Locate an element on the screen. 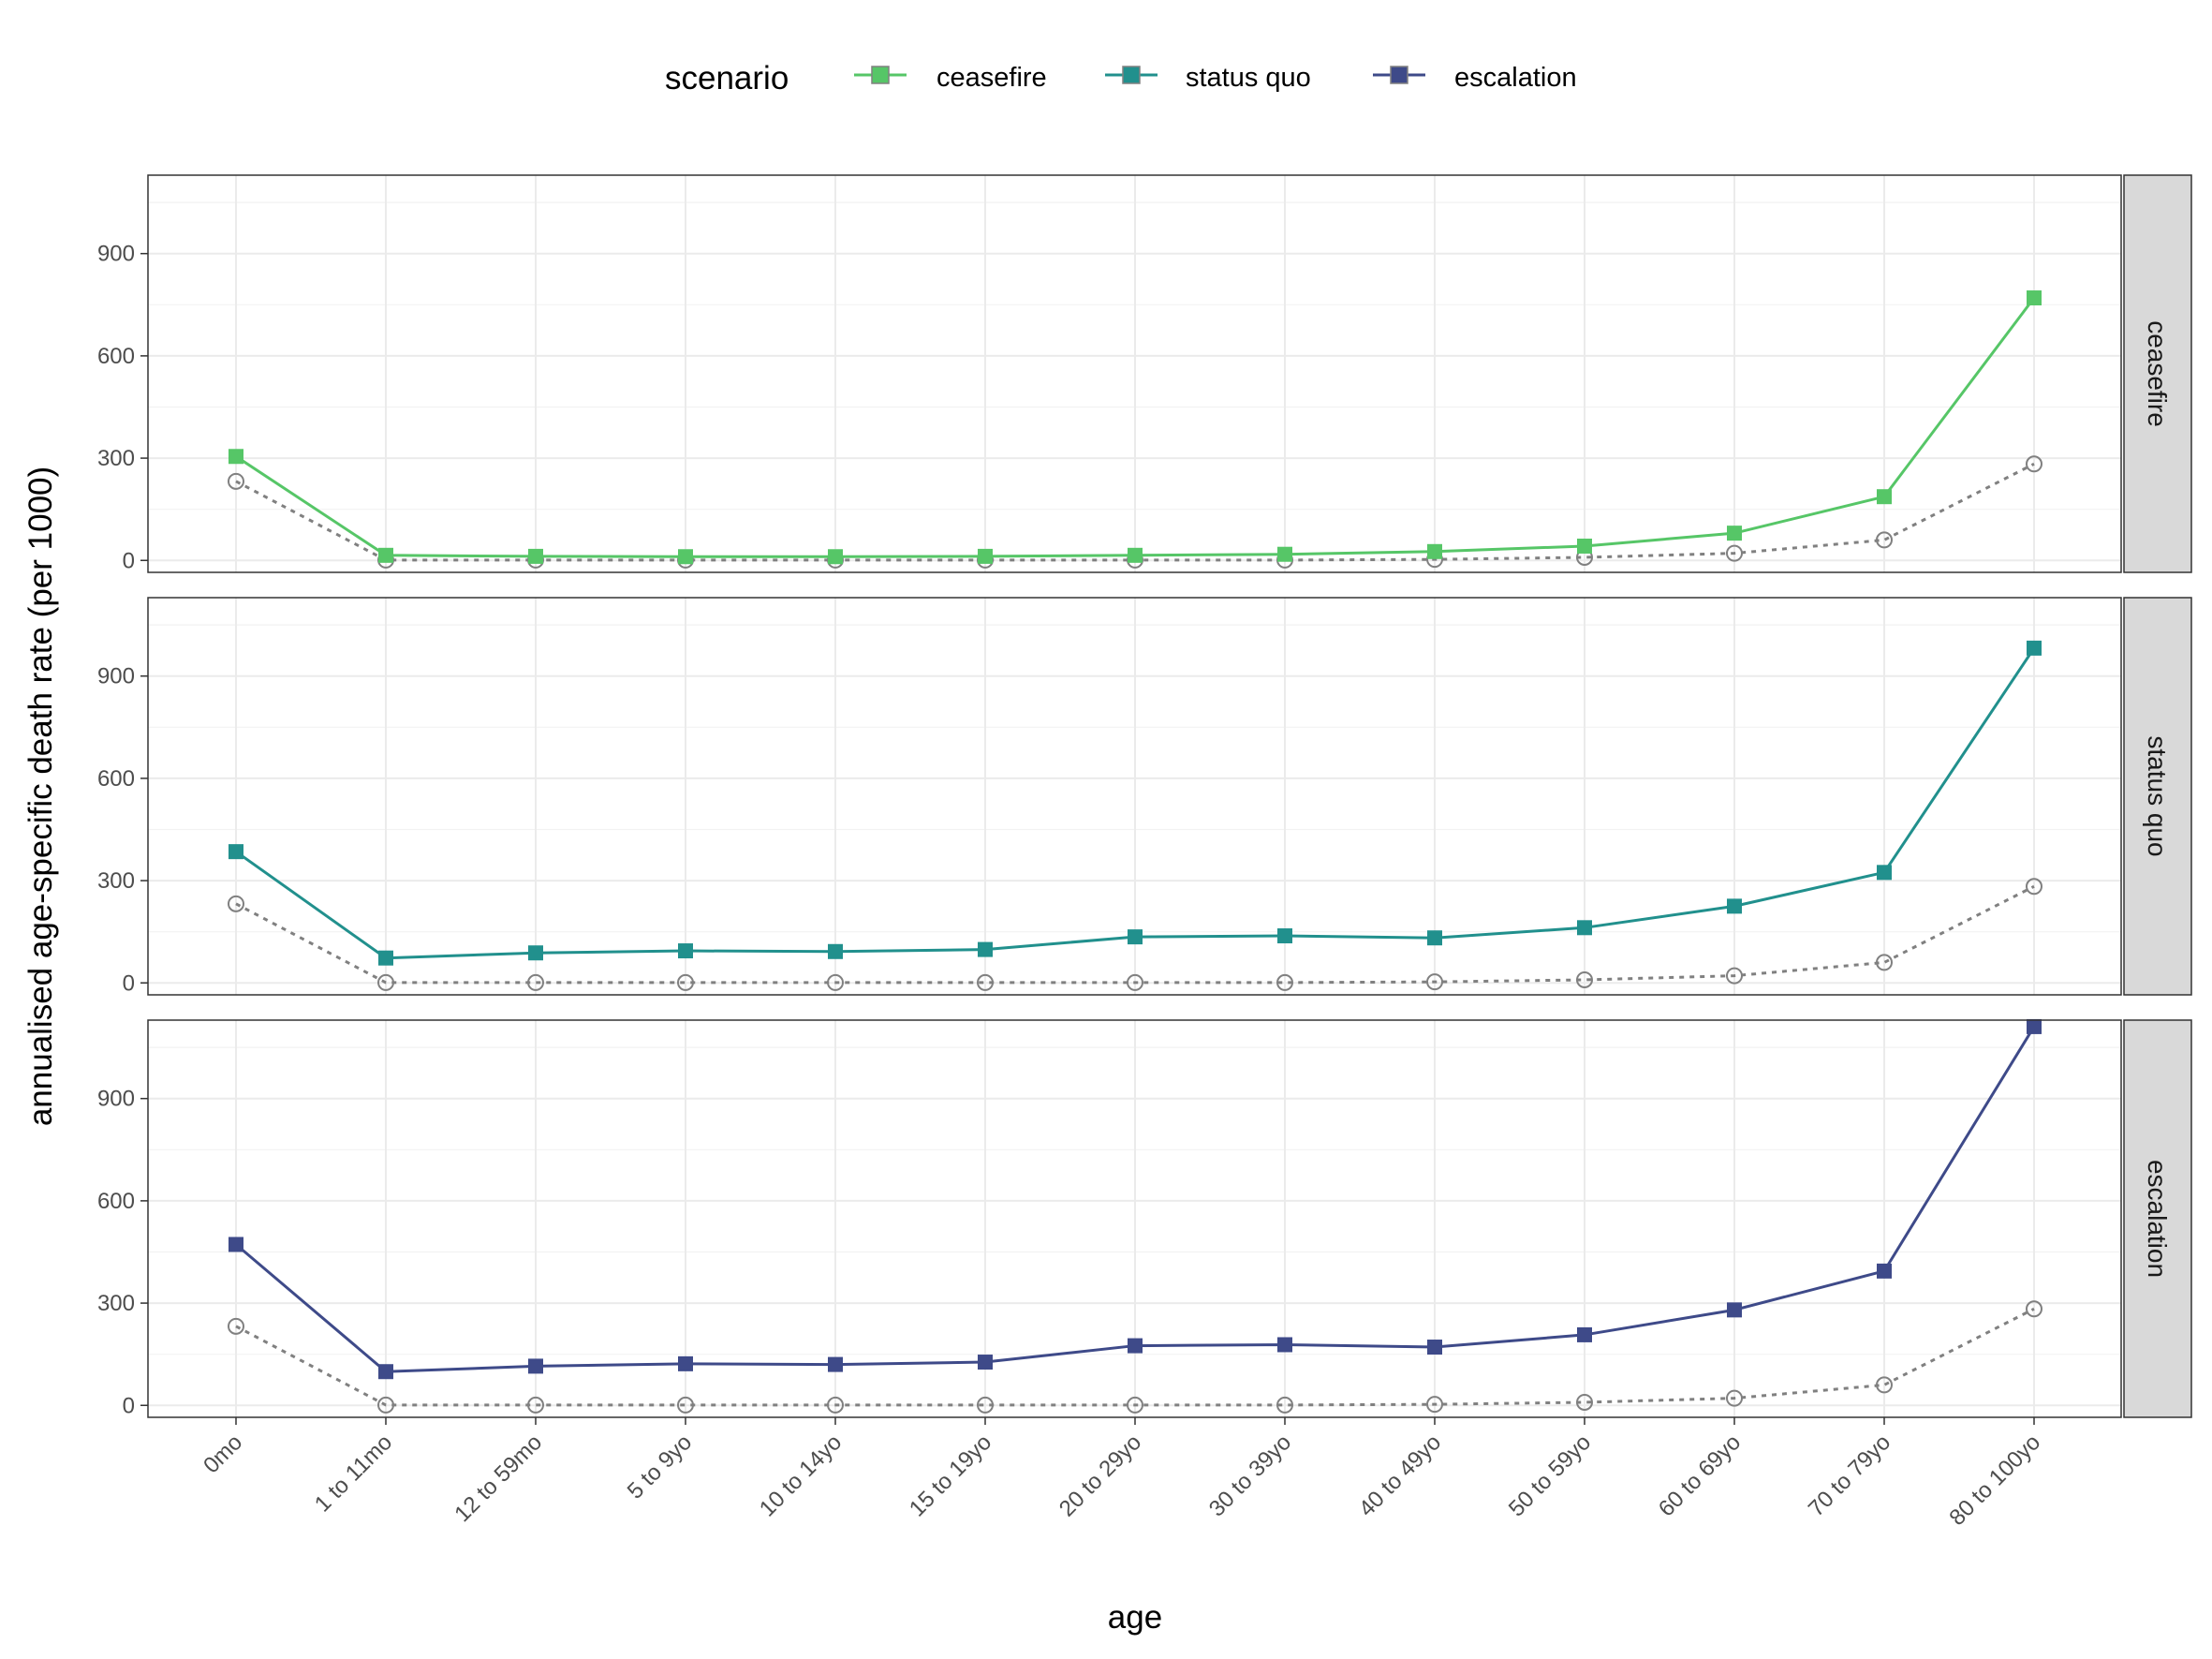 This screenshot has width=2212, height=1659. x-tick-label: 80 to 100yo is located at coordinates (1994, 1480).